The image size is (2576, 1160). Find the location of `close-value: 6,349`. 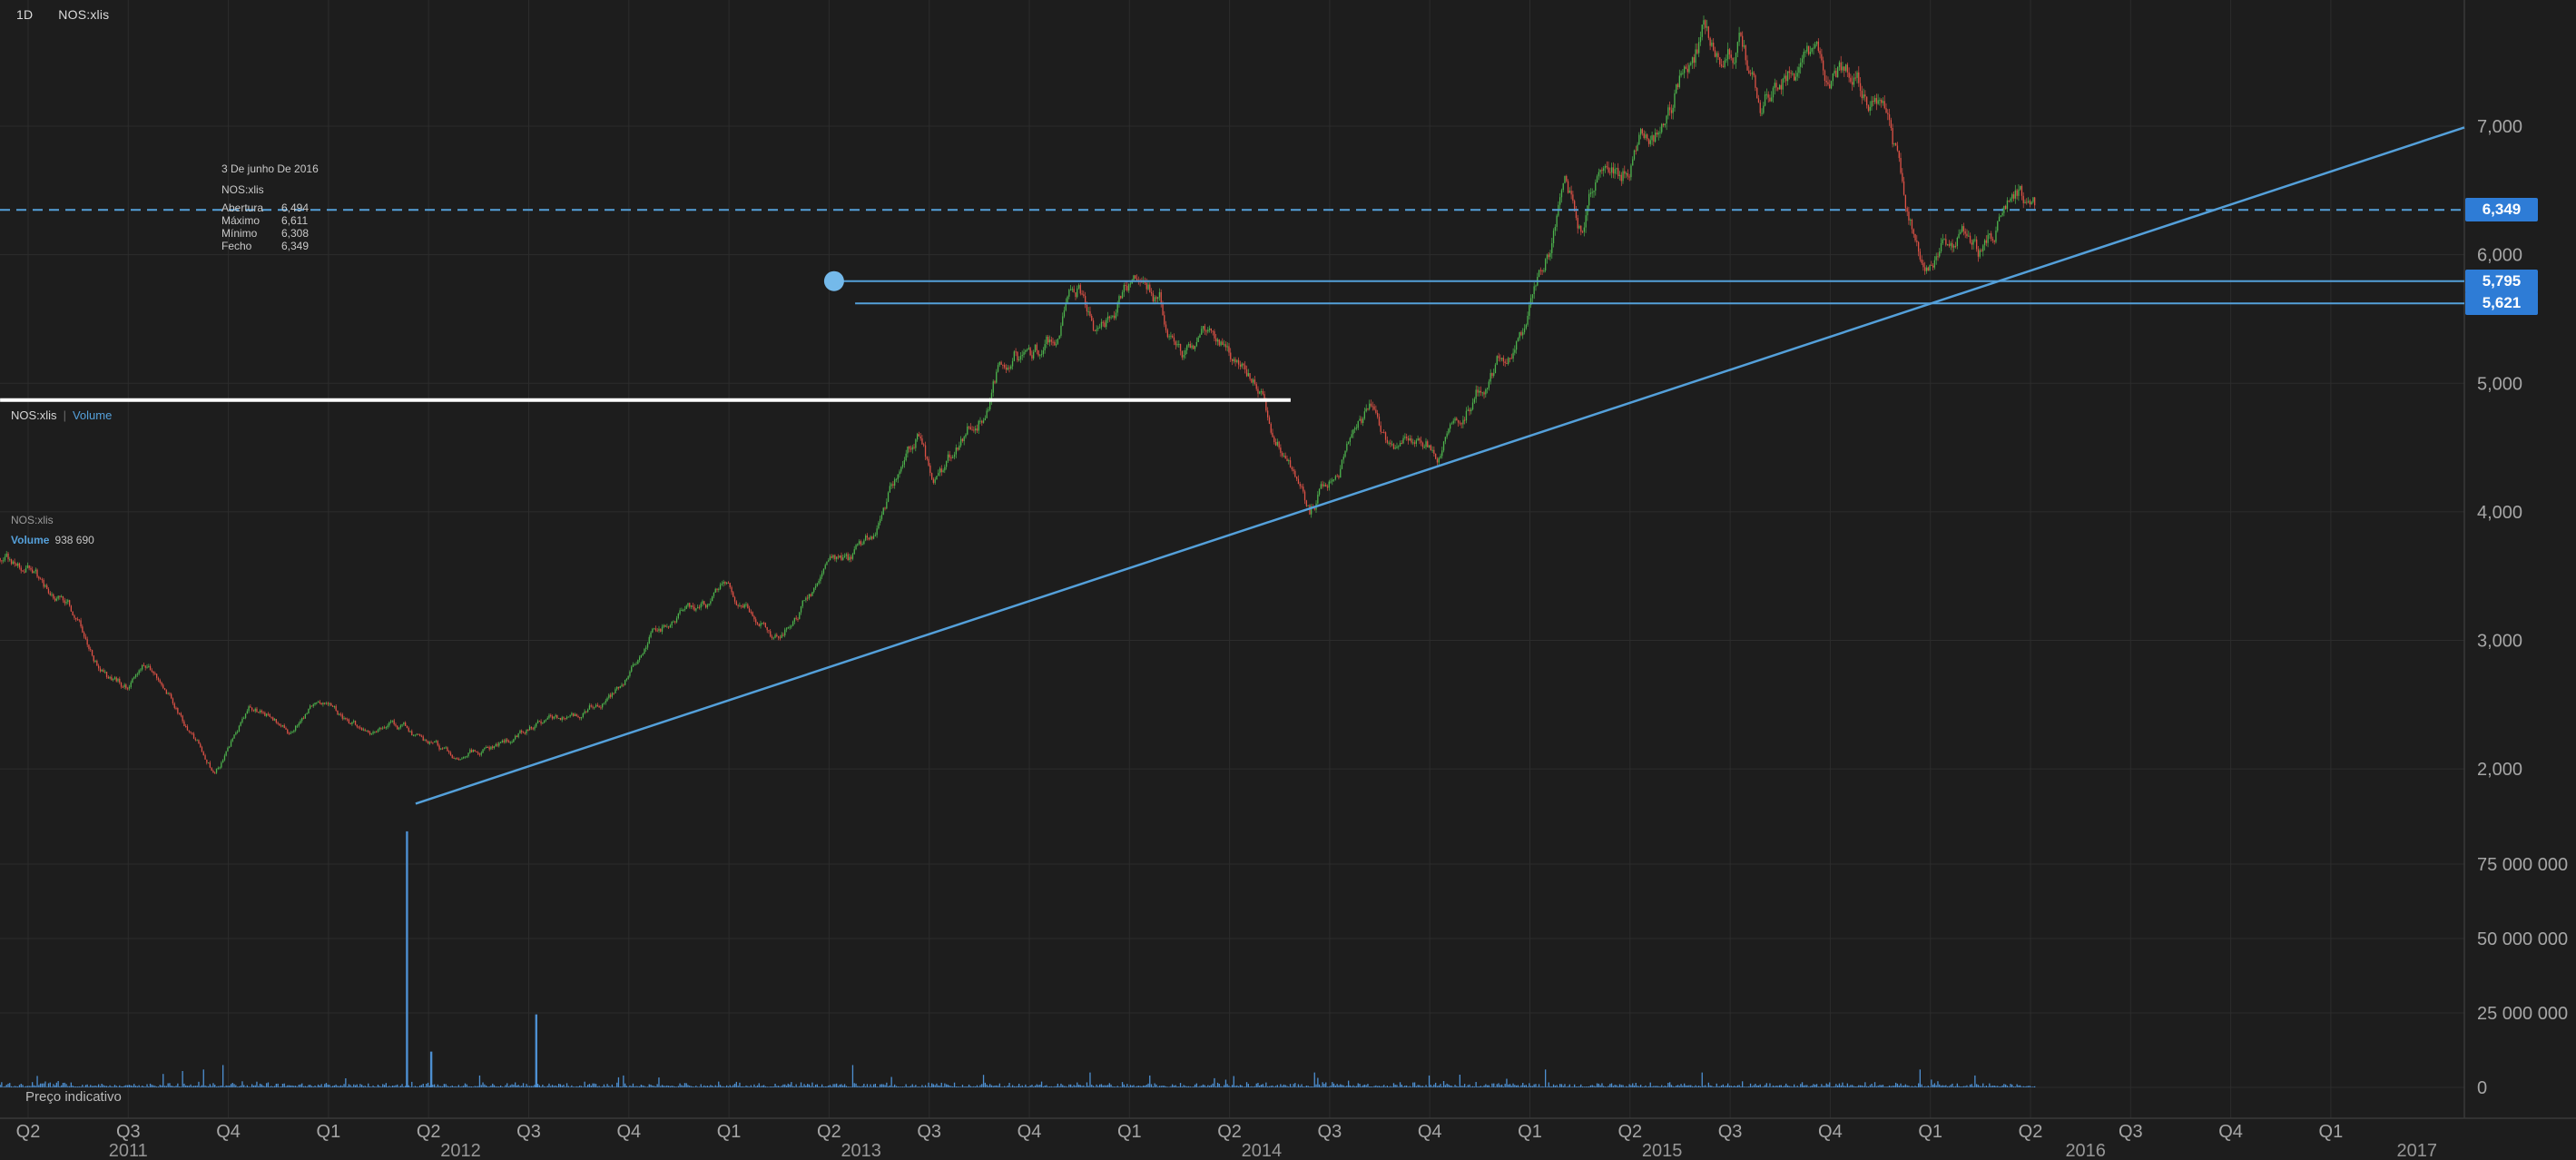

close-value: 6,349 is located at coordinates (295, 246).